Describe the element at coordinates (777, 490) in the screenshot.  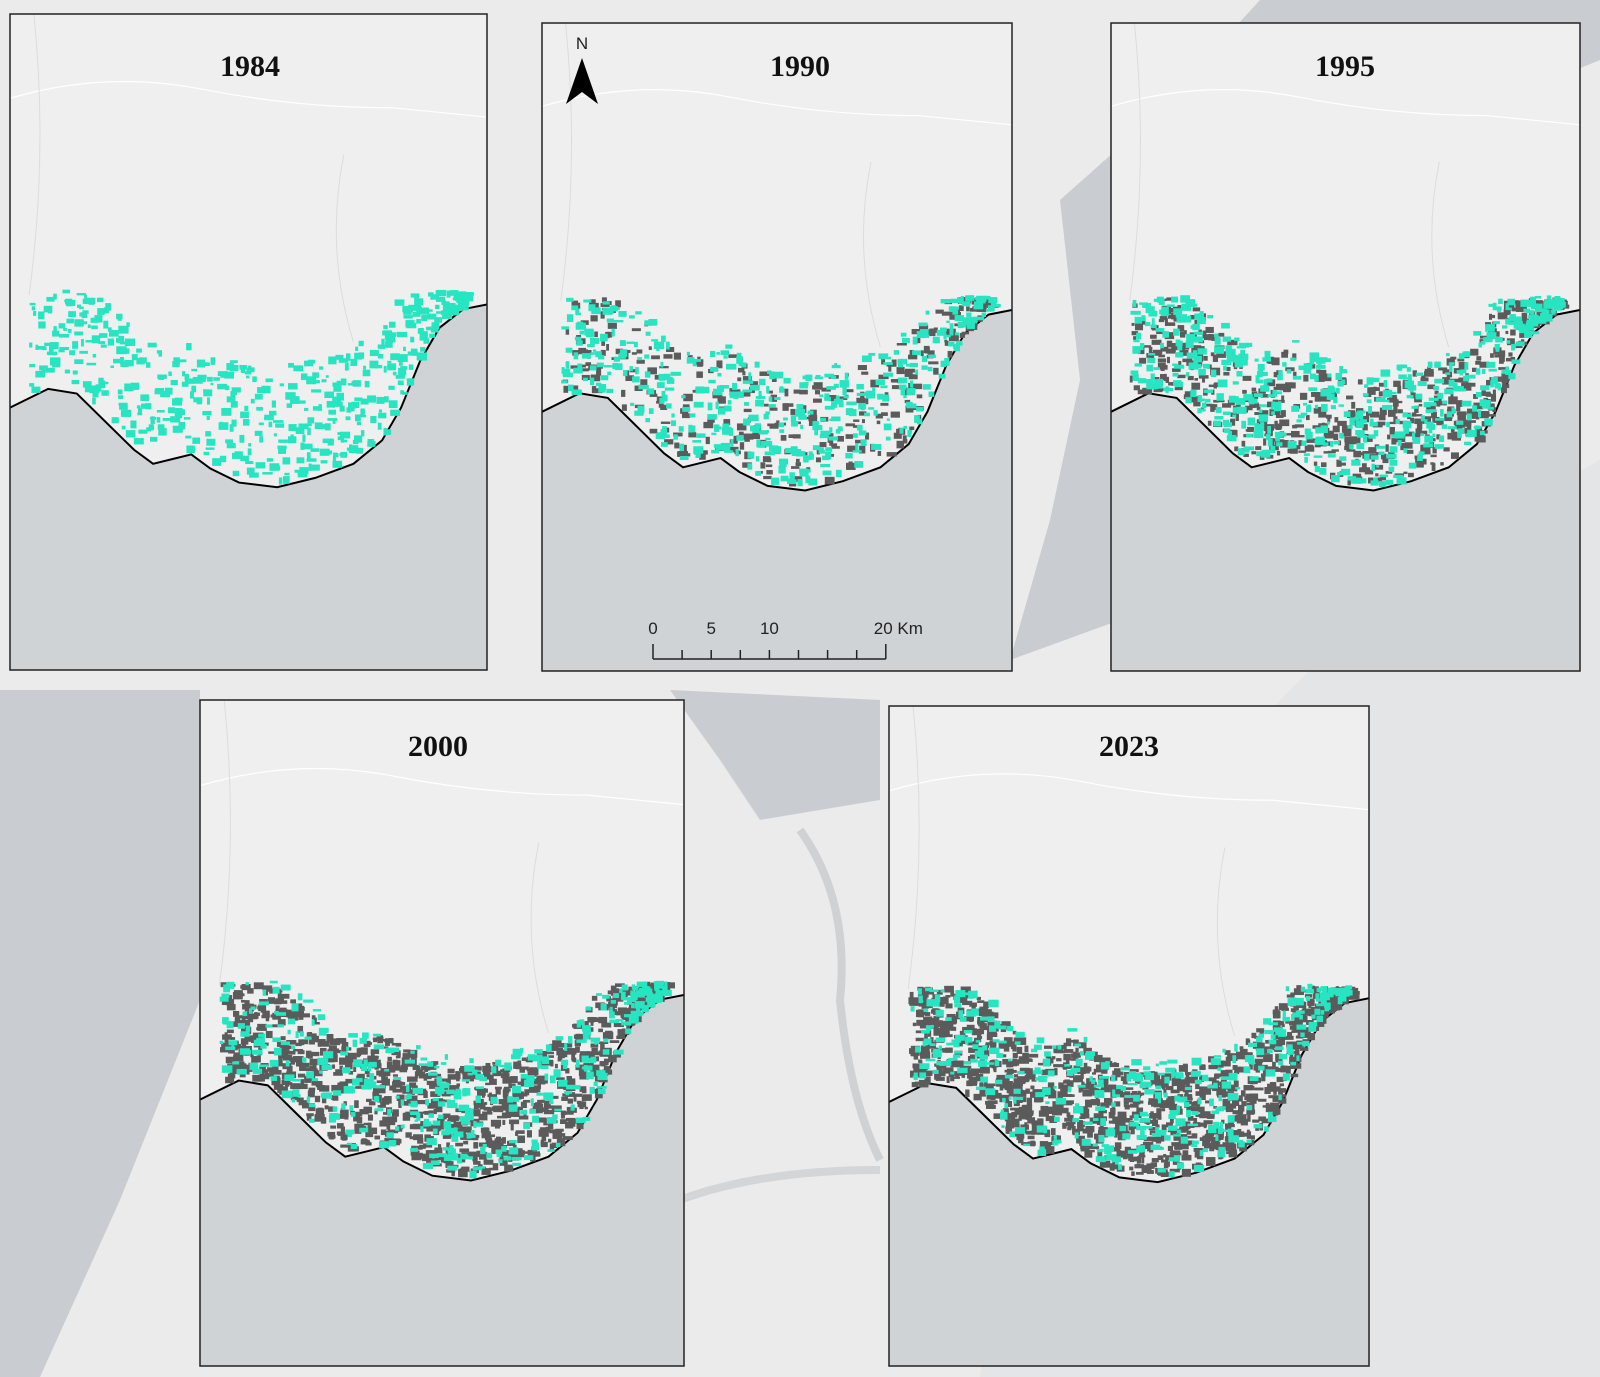
I see `sea` at that location.